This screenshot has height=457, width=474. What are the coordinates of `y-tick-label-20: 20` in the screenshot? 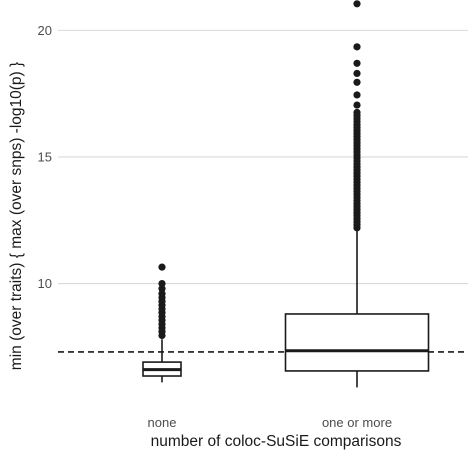 It's located at (45, 30).